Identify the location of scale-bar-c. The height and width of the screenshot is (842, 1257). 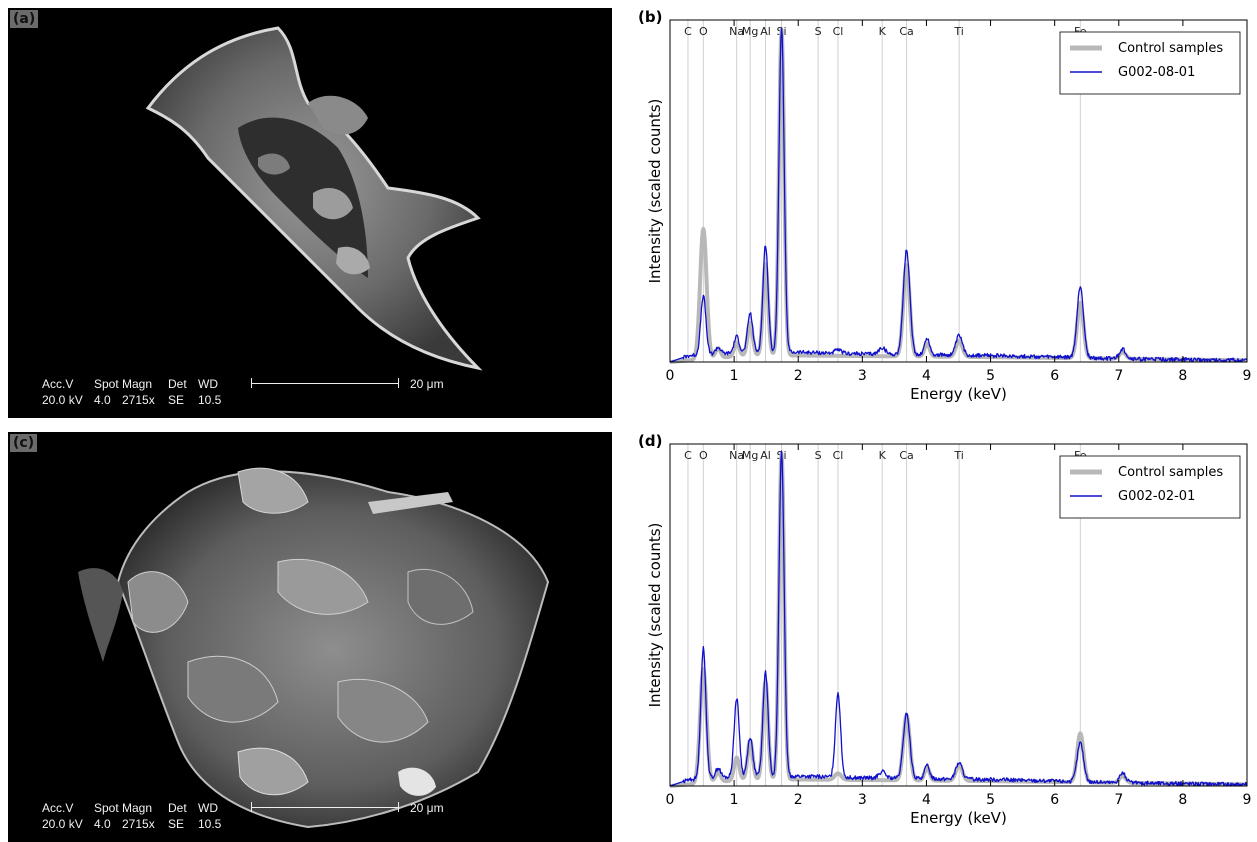
(325, 807).